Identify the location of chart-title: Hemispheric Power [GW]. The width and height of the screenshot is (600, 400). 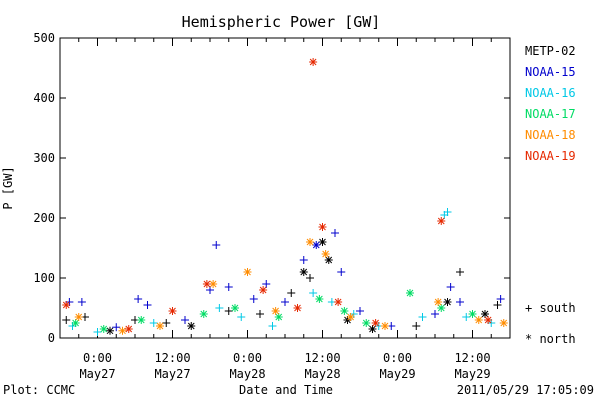
(281, 22).